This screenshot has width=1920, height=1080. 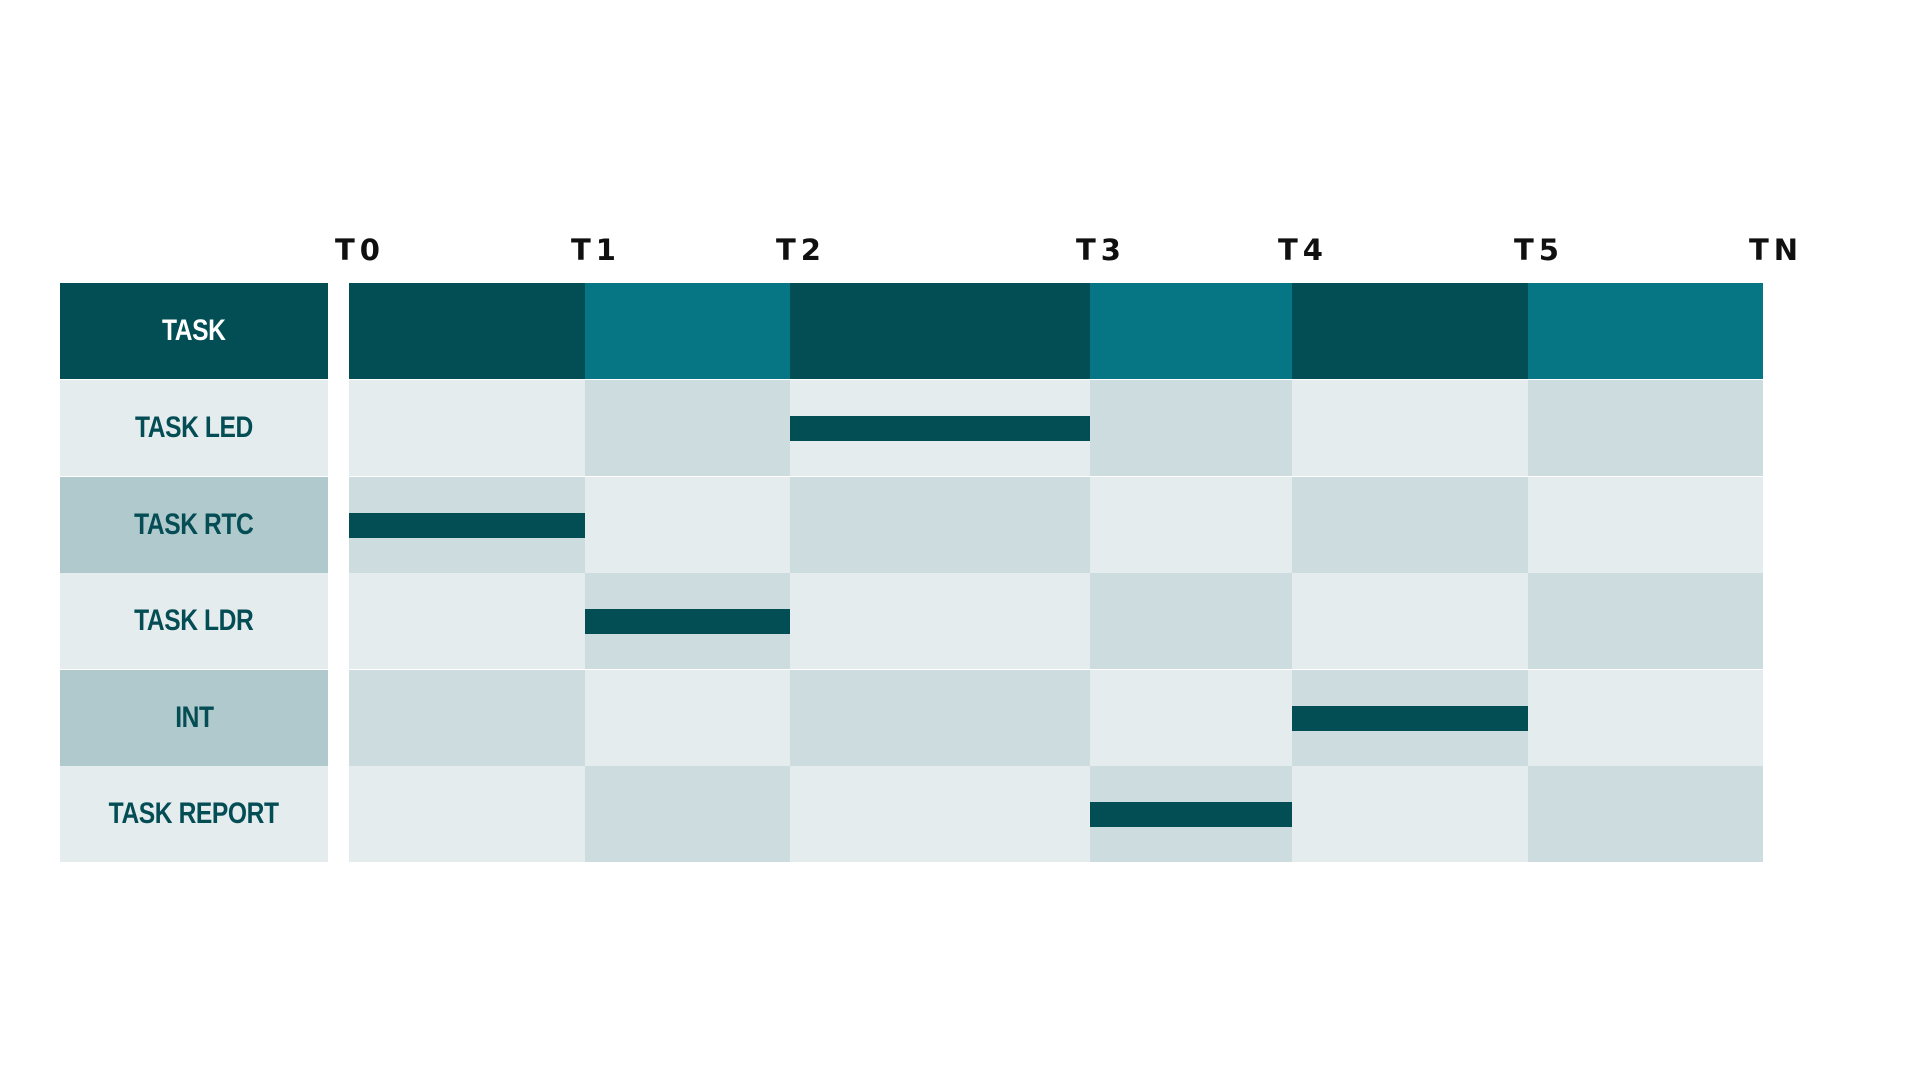 I want to click on row-label: INT, so click(x=194, y=717).